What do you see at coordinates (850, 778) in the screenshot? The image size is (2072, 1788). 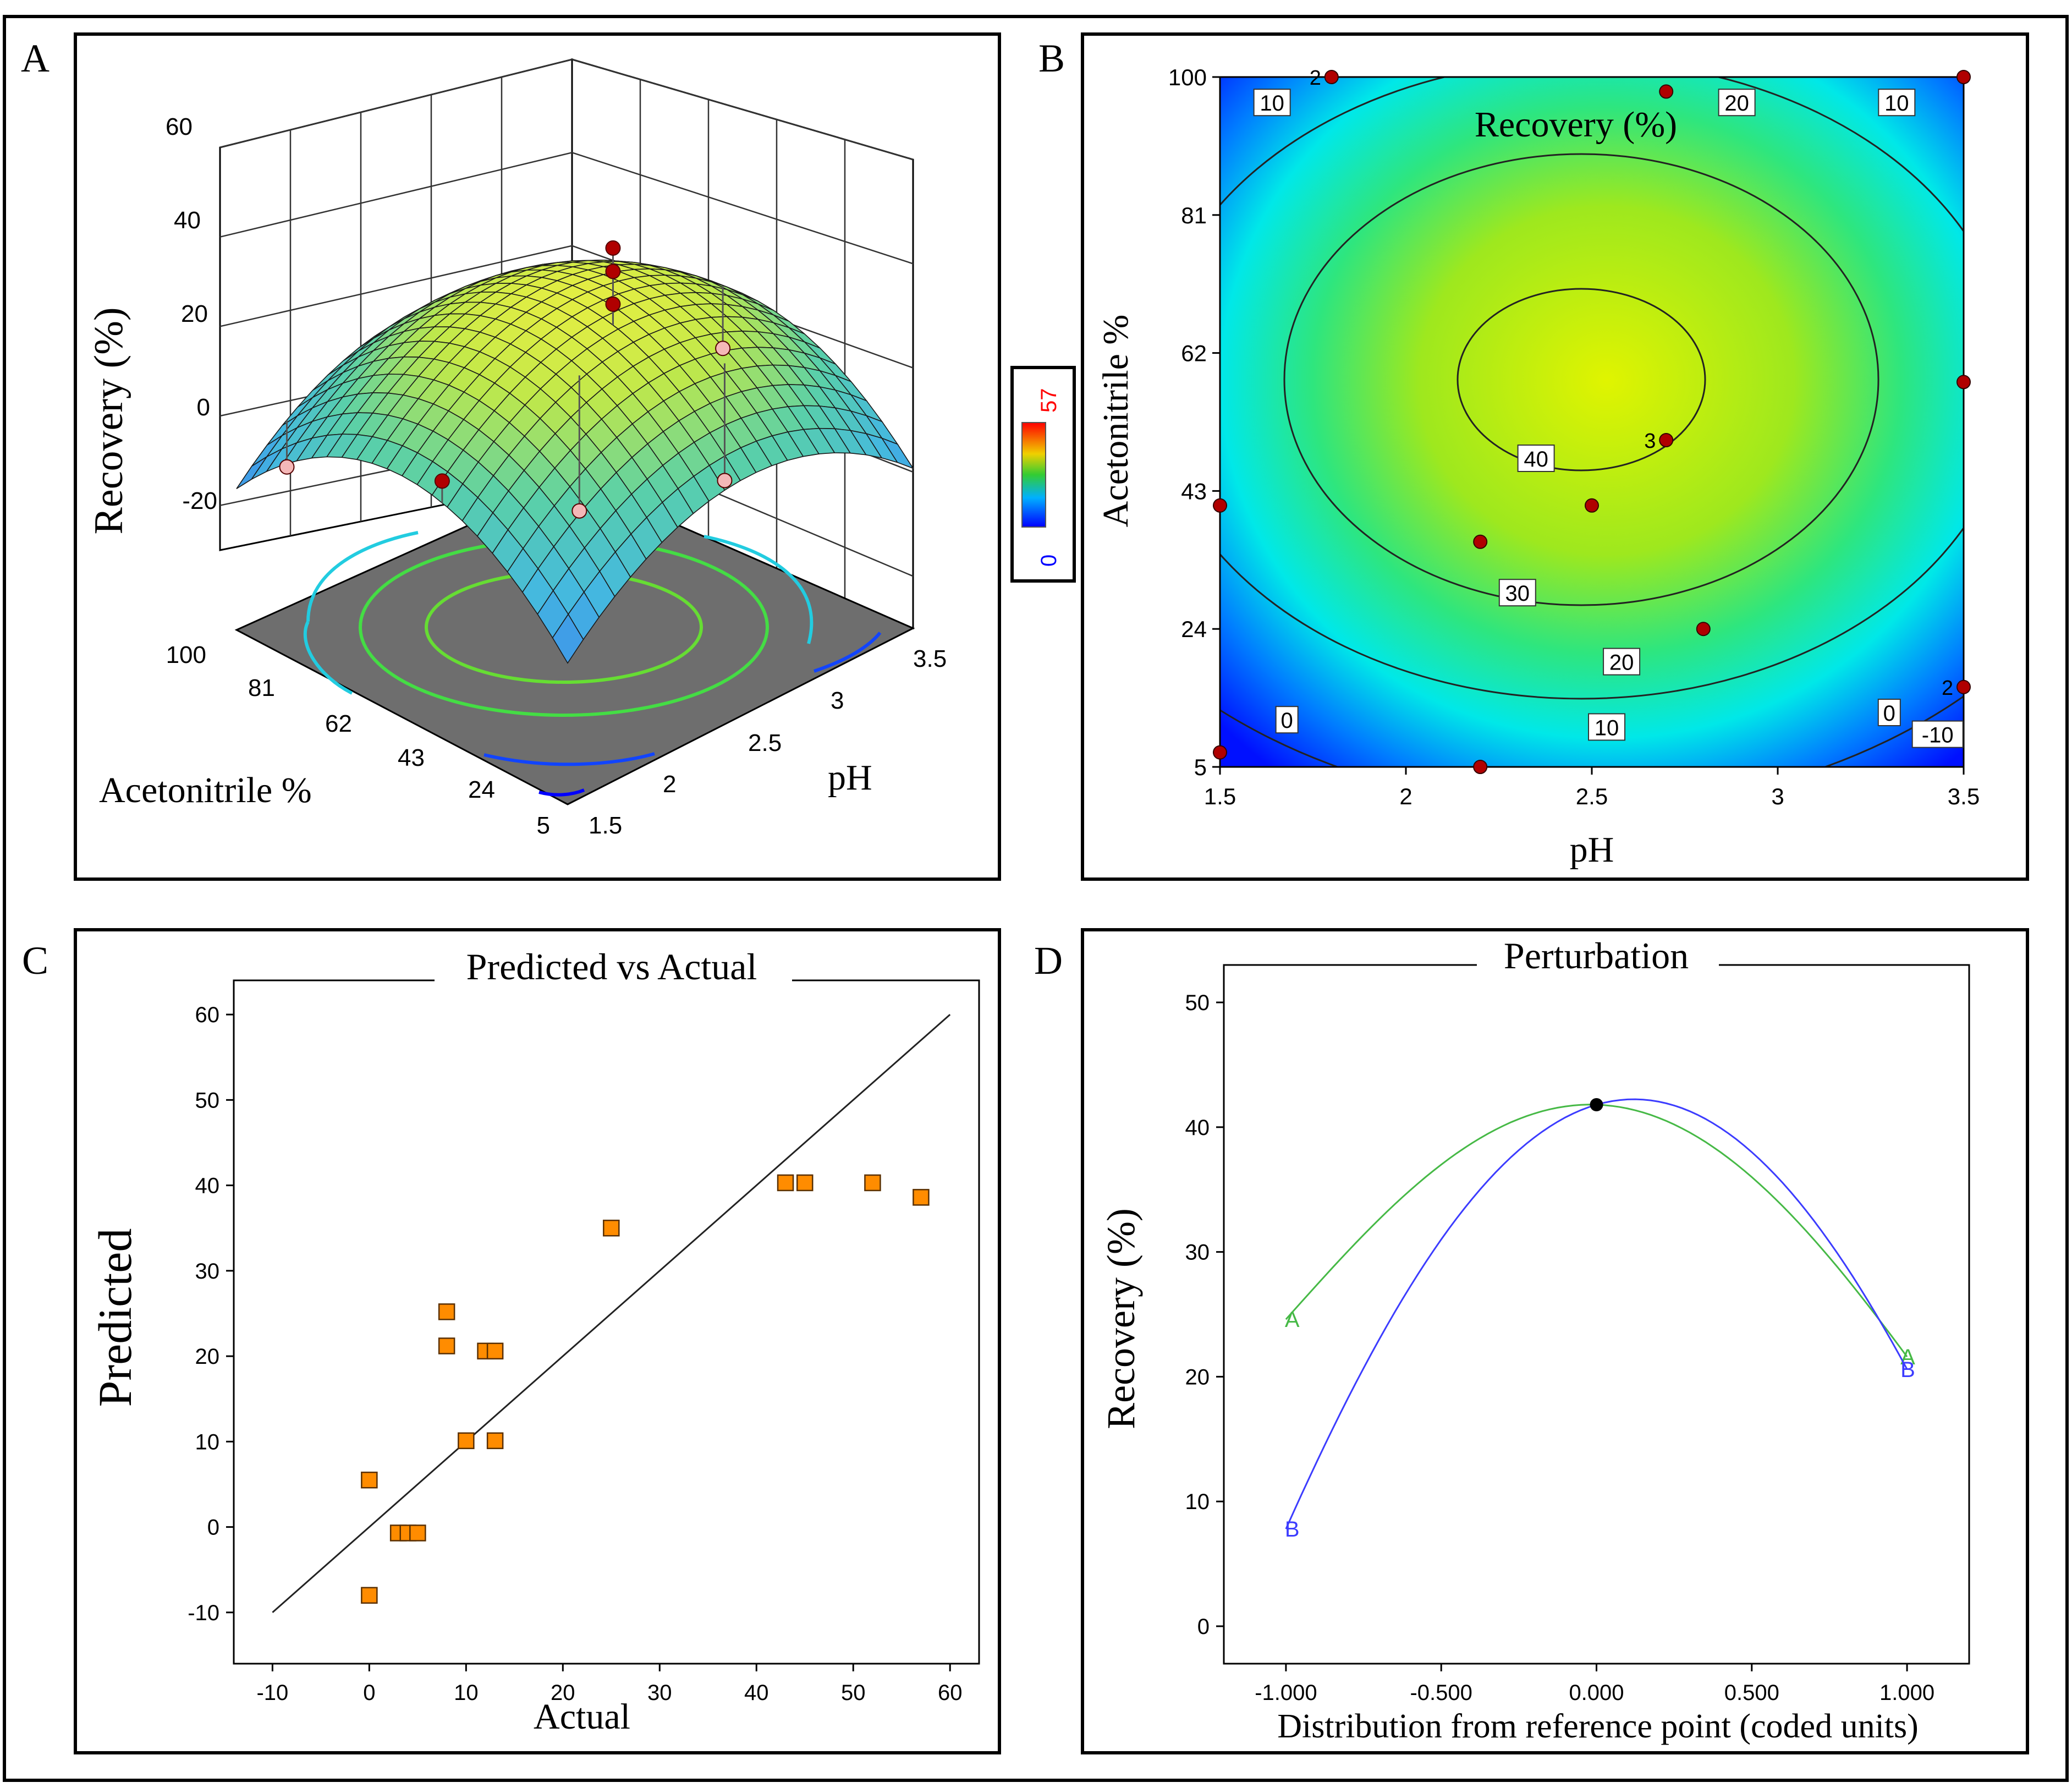 I see `a-x-axis-title: pH` at bounding box center [850, 778].